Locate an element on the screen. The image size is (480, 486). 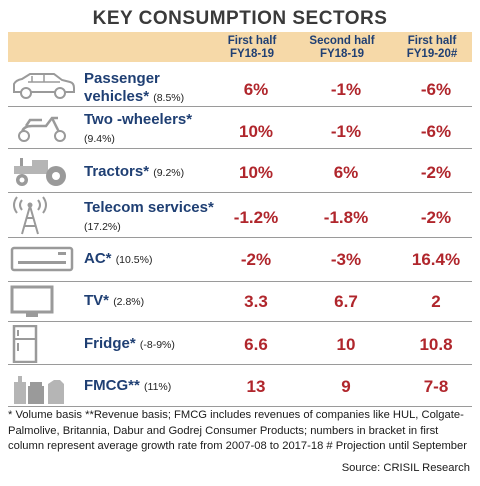
column-header-1-line1: First half is located at coordinates (252, 41).